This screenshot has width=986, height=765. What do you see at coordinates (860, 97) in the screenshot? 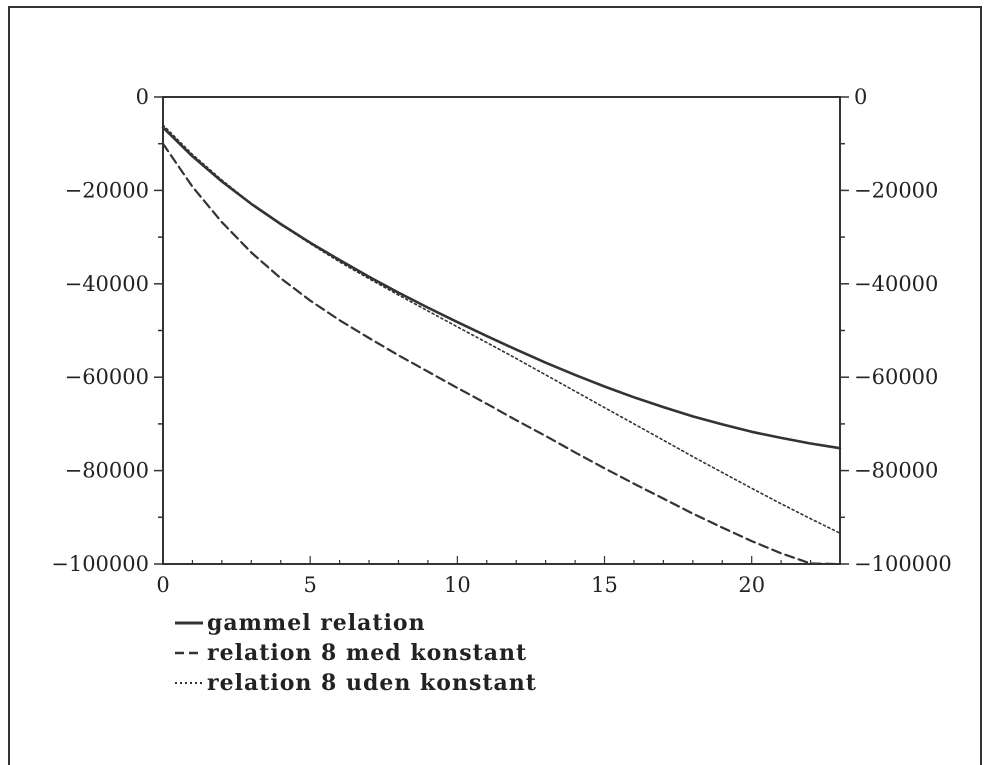
I see `y-tick-label-right: 0` at bounding box center [860, 97].